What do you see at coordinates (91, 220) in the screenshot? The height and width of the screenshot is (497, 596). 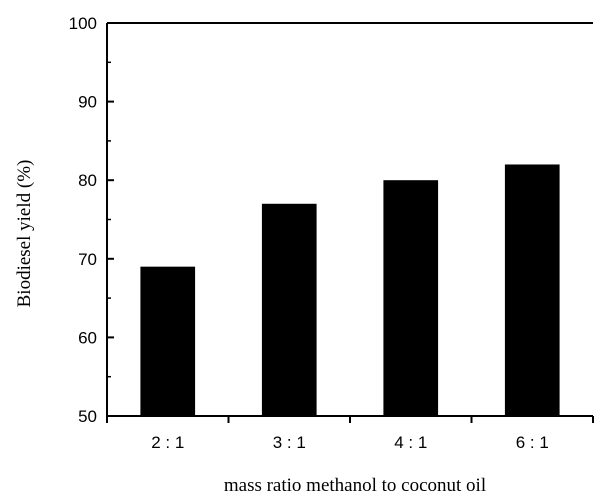 I see `y-axis-ticks: 50 60 70 80 90 100` at bounding box center [91, 220].